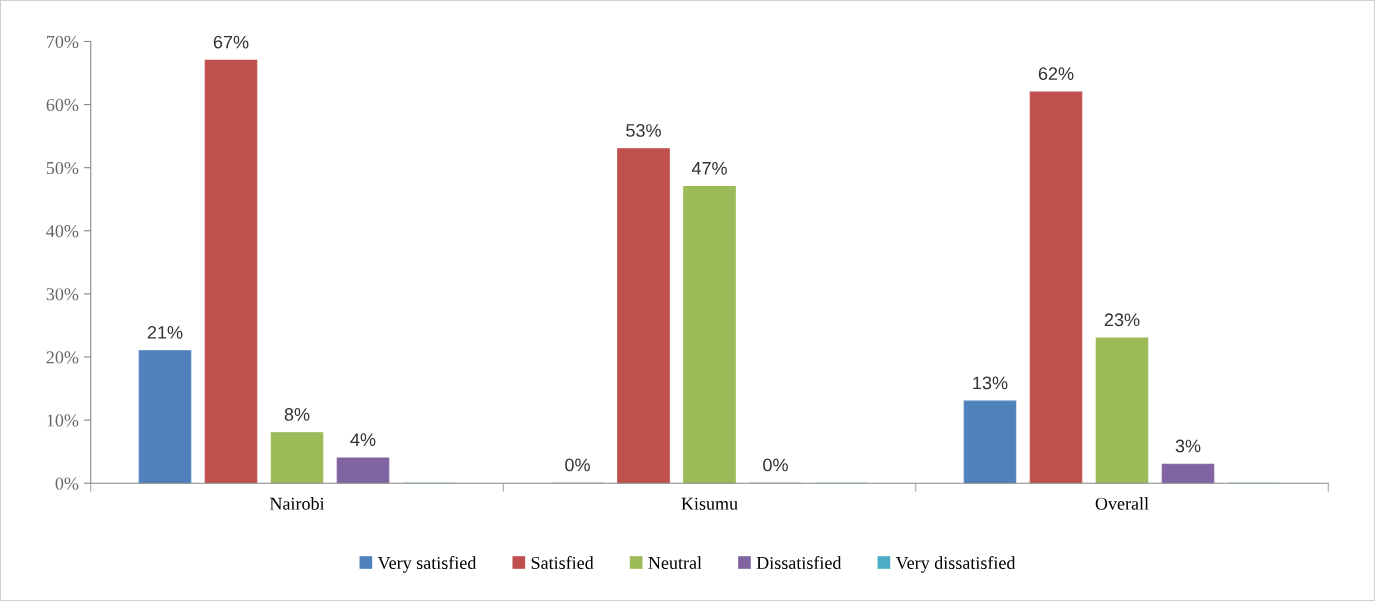 The width and height of the screenshot is (1375, 601). Describe the element at coordinates (709, 168) in the screenshot. I see `data-label: 47%` at that location.